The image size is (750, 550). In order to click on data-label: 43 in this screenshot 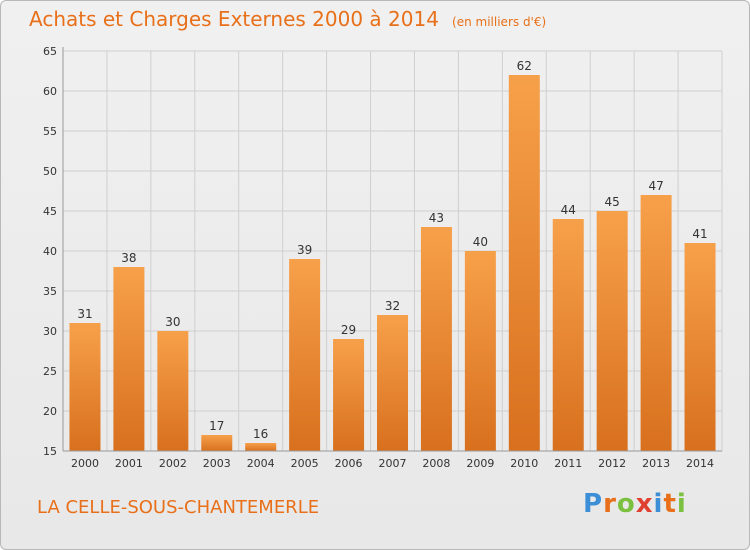, I will do `click(436, 218)`.